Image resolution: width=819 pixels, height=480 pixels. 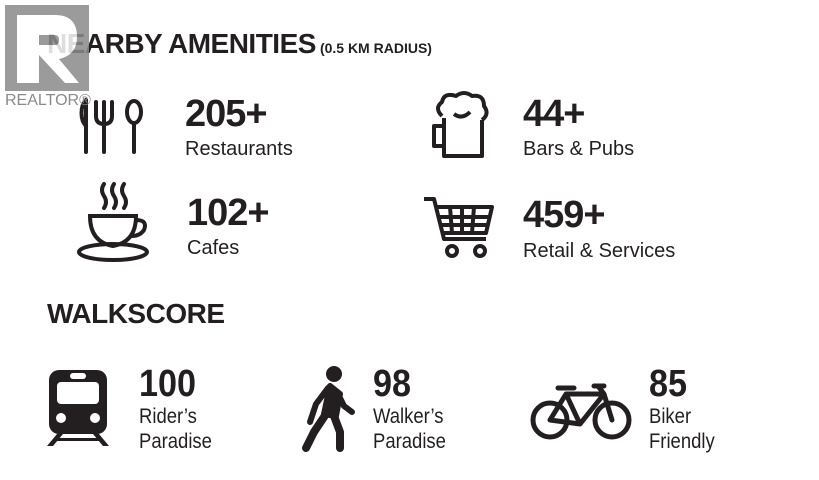 What do you see at coordinates (168, 416) in the screenshot?
I see `transit-line1: Rider’s` at bounding box center [168, 416].